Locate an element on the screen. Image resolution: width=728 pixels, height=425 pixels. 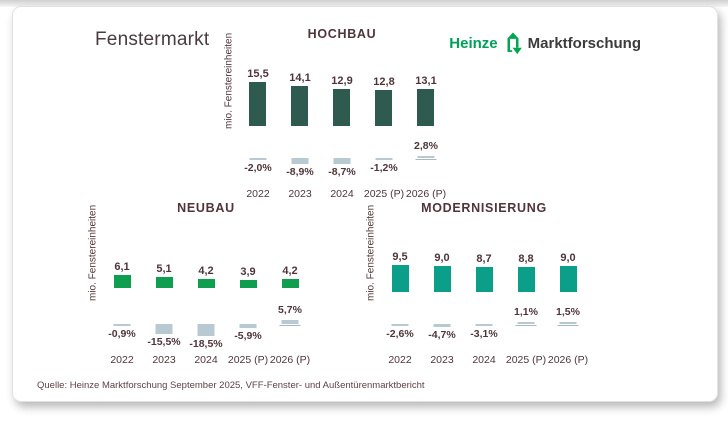
chart-column: 12,8 -1,2% 2025 (P) is located at coordinates (384, 125).